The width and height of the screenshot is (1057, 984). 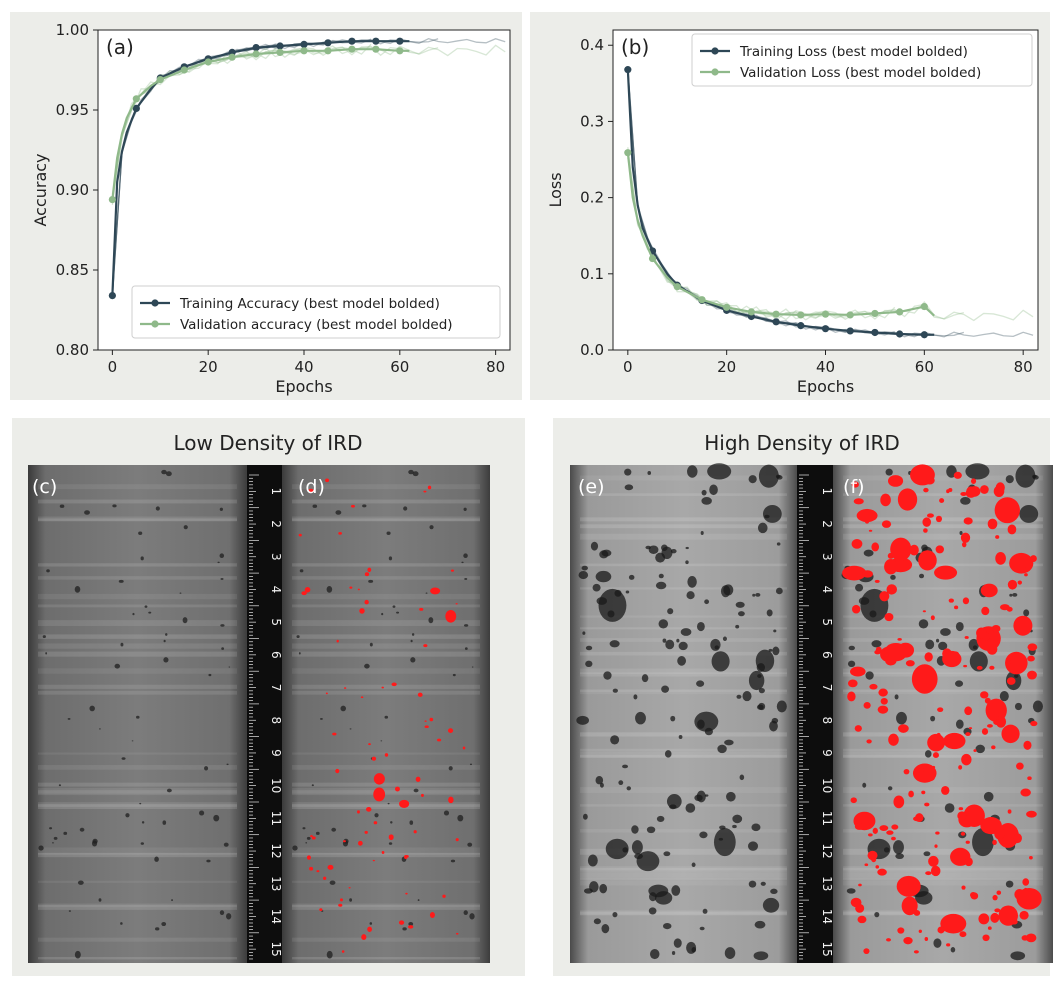 What do you see at coordinates (780, 234) in the screenshot?
I see `series-line-validation` at bounding box center [780, 234].